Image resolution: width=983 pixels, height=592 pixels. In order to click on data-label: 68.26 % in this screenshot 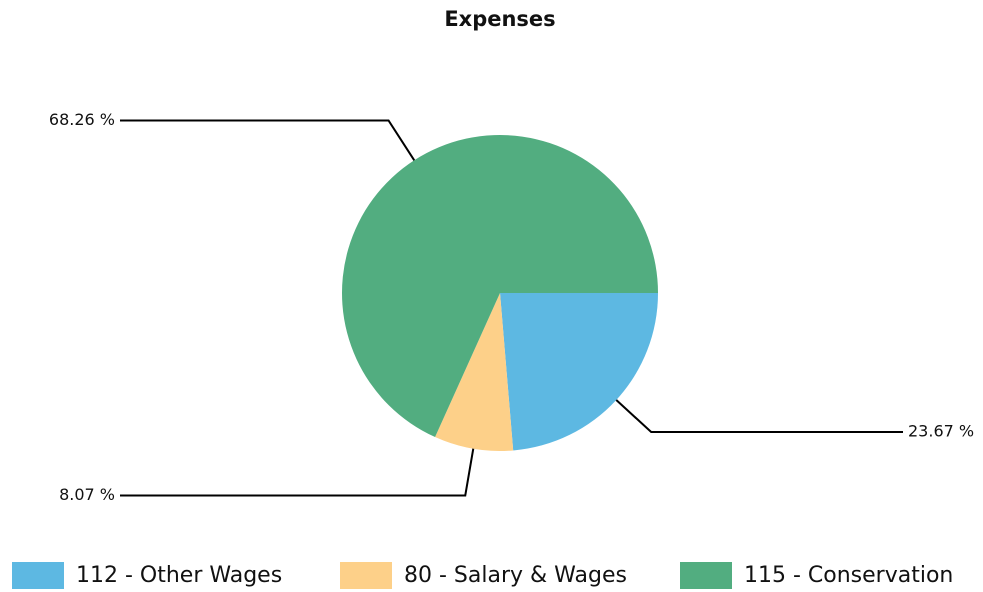, I will do `click(82, 119)`.